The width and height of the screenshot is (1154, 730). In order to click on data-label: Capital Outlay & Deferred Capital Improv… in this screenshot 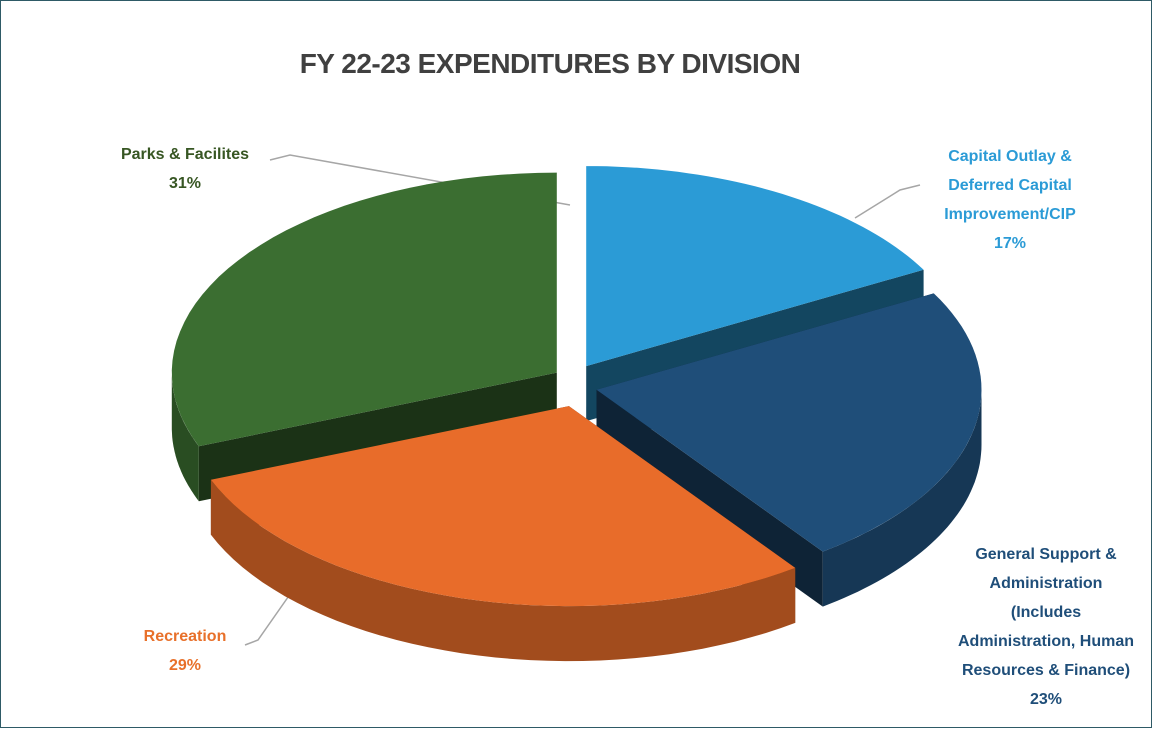, I will do `click(1010, 200)`.